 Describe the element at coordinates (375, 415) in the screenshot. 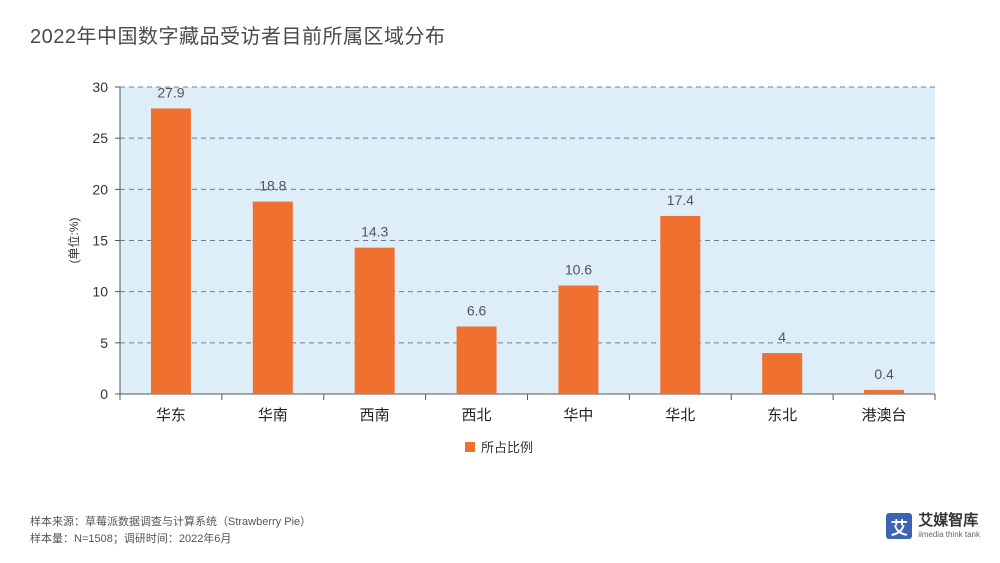

I see `x-tick-label: 西南` at that location.